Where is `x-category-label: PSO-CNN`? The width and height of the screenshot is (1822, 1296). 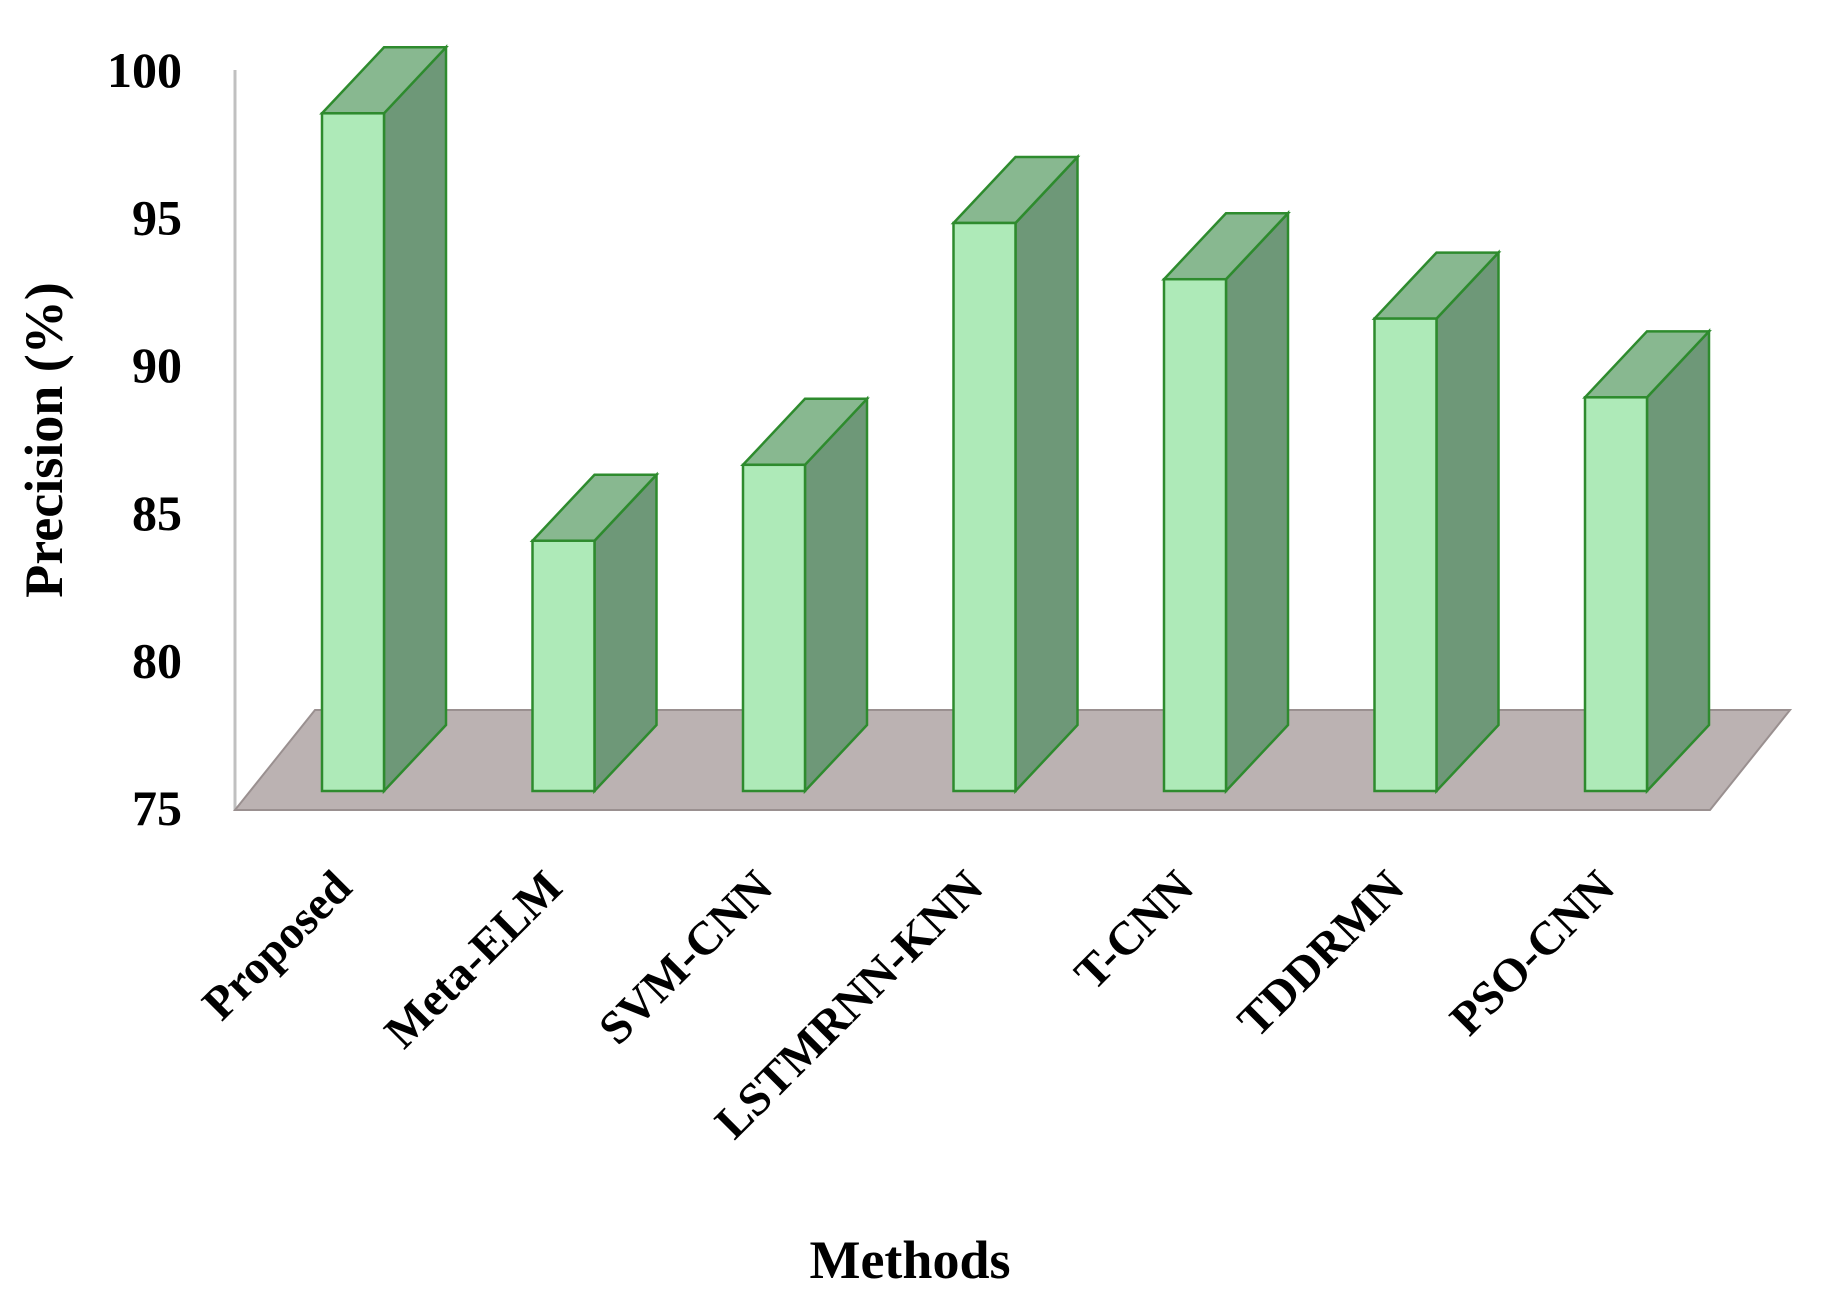
x-category-label: PSO-CNN is located at coordinates (1532, 953).